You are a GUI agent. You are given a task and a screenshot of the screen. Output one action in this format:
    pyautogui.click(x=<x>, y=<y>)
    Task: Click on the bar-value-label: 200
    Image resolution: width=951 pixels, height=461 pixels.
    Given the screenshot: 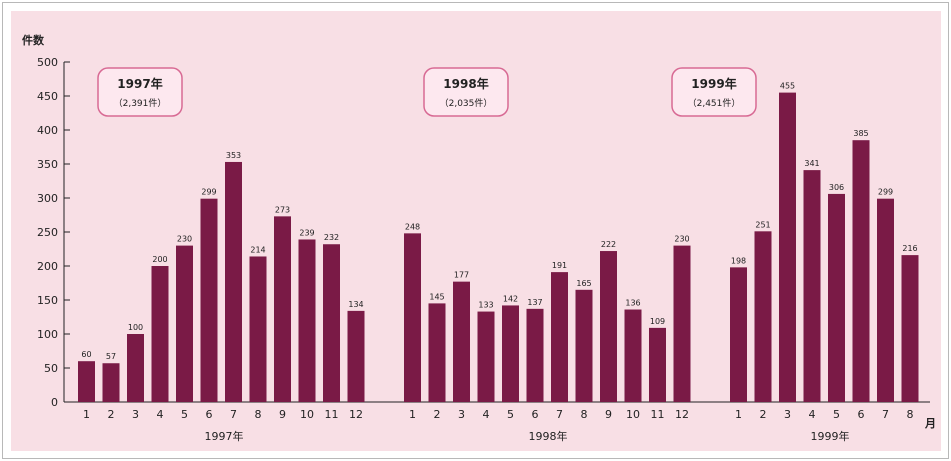 What is the action you would take?
    pyautogui.click(x=159, y=259)
    